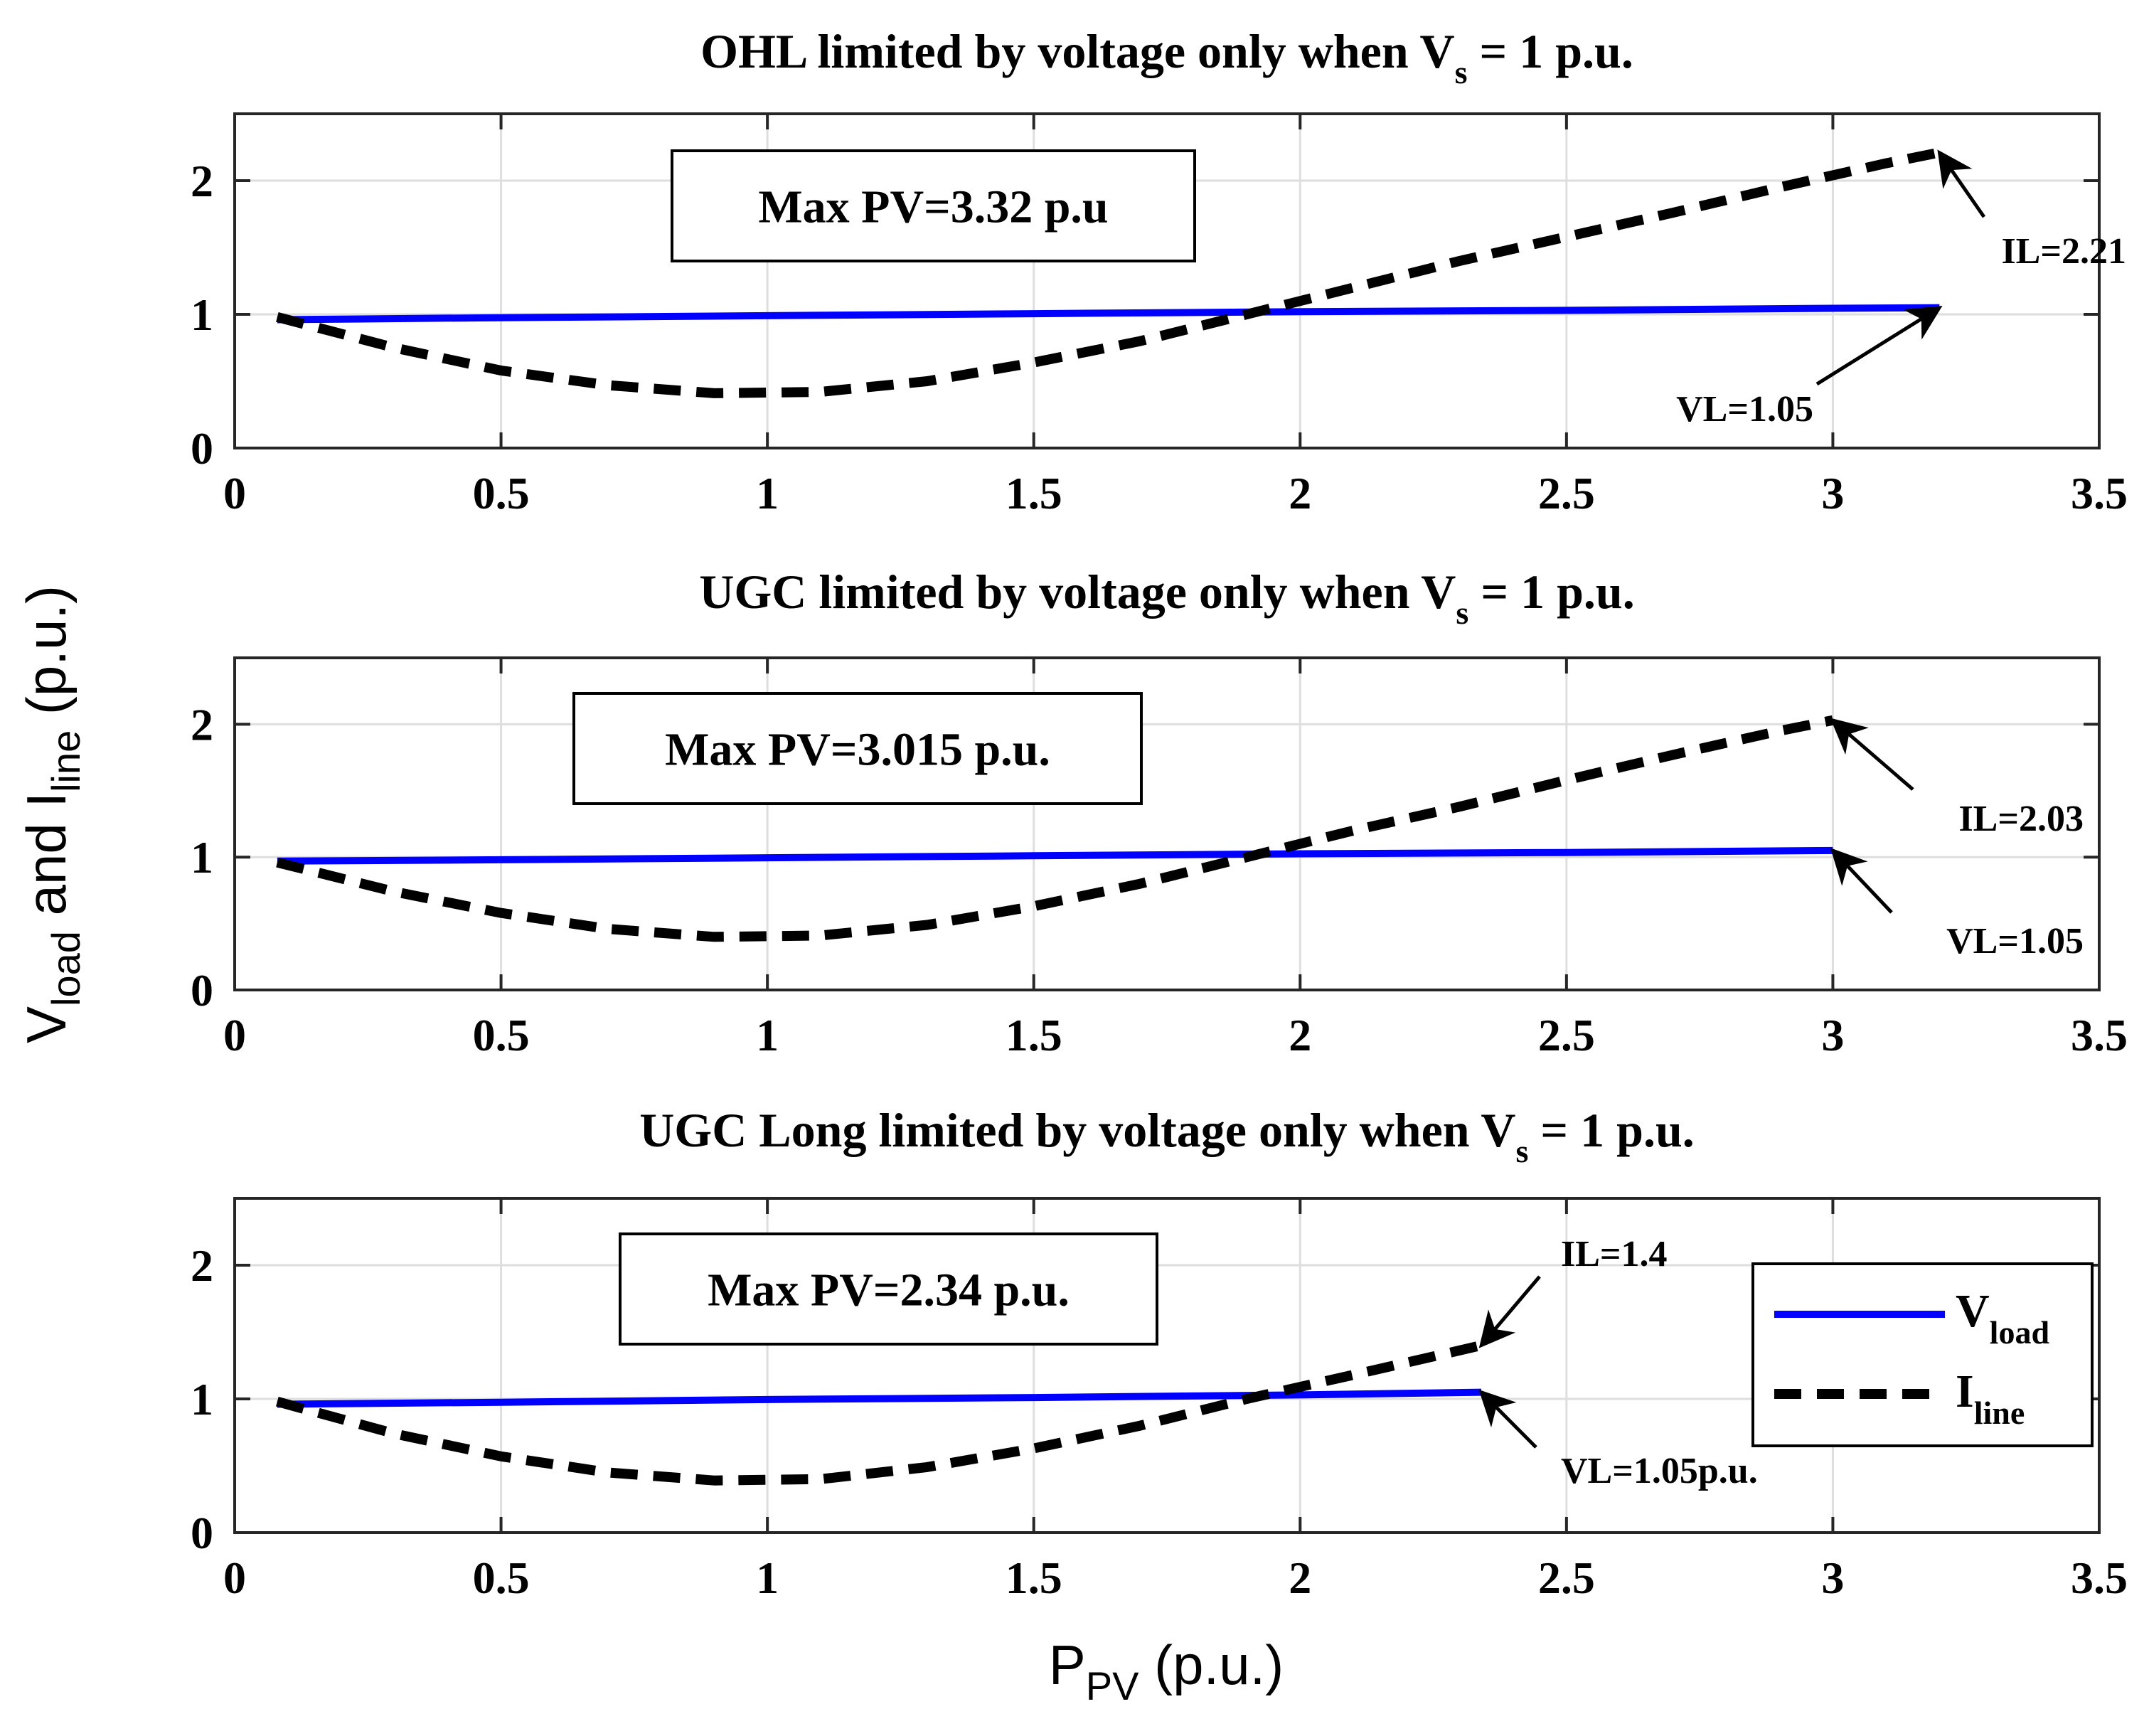 The image size is (2149, 1736). I want to click on legend: Vload Iline, so click(1922, 1354).